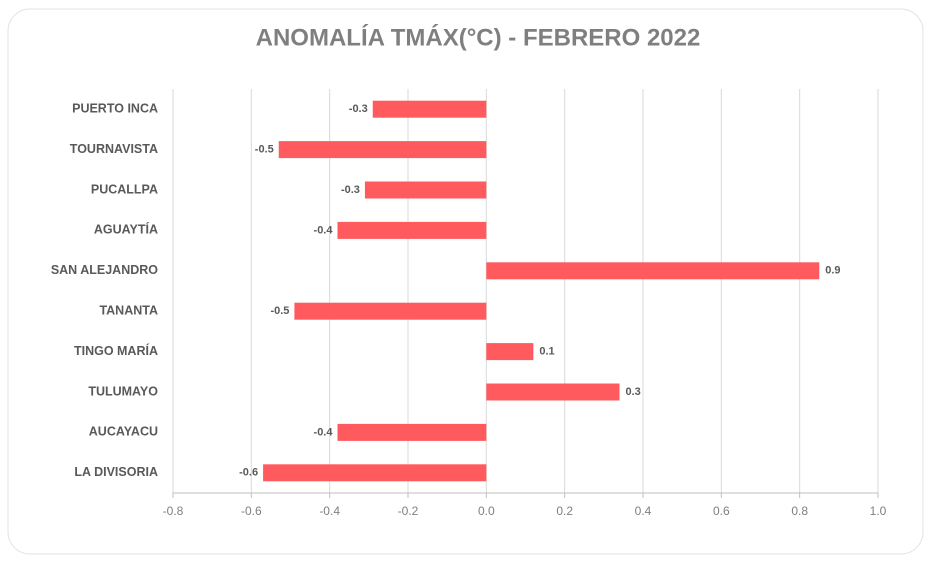 The width and height of the screenshot is (931, 561). I want to click on data-label: 0.3, so click(633, 392).